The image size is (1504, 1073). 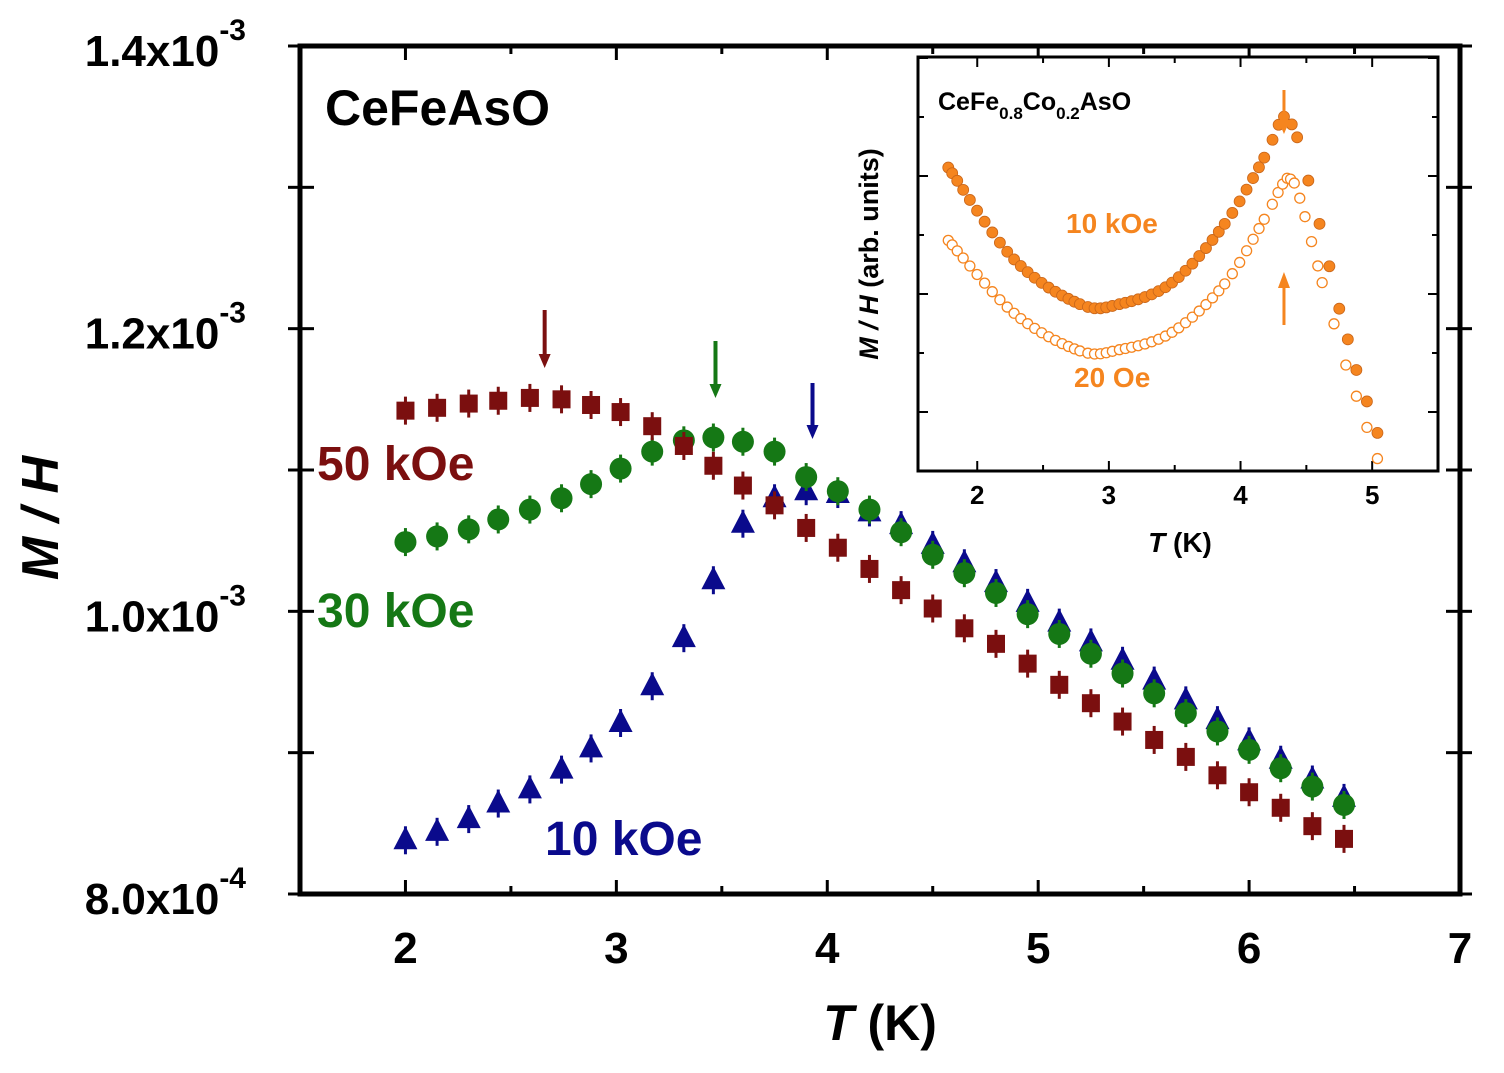 I want to click on inset-peak-arrows, so click(x=1283, y=207).